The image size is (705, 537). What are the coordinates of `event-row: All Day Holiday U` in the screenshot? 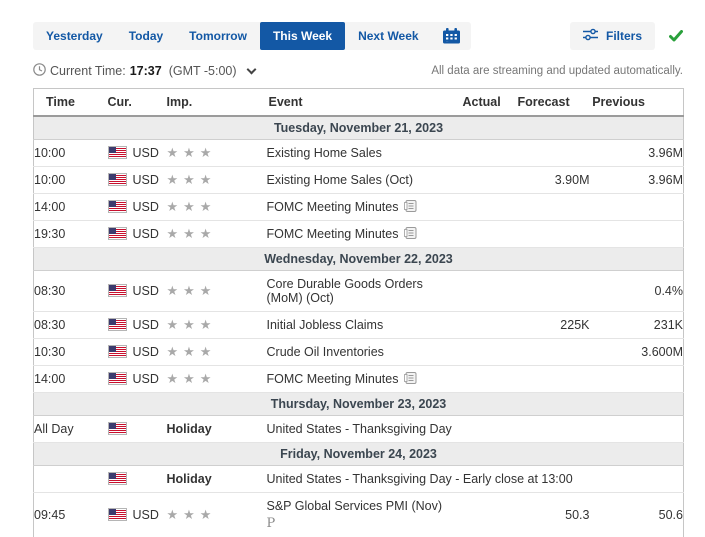 It's located at (358, 429).